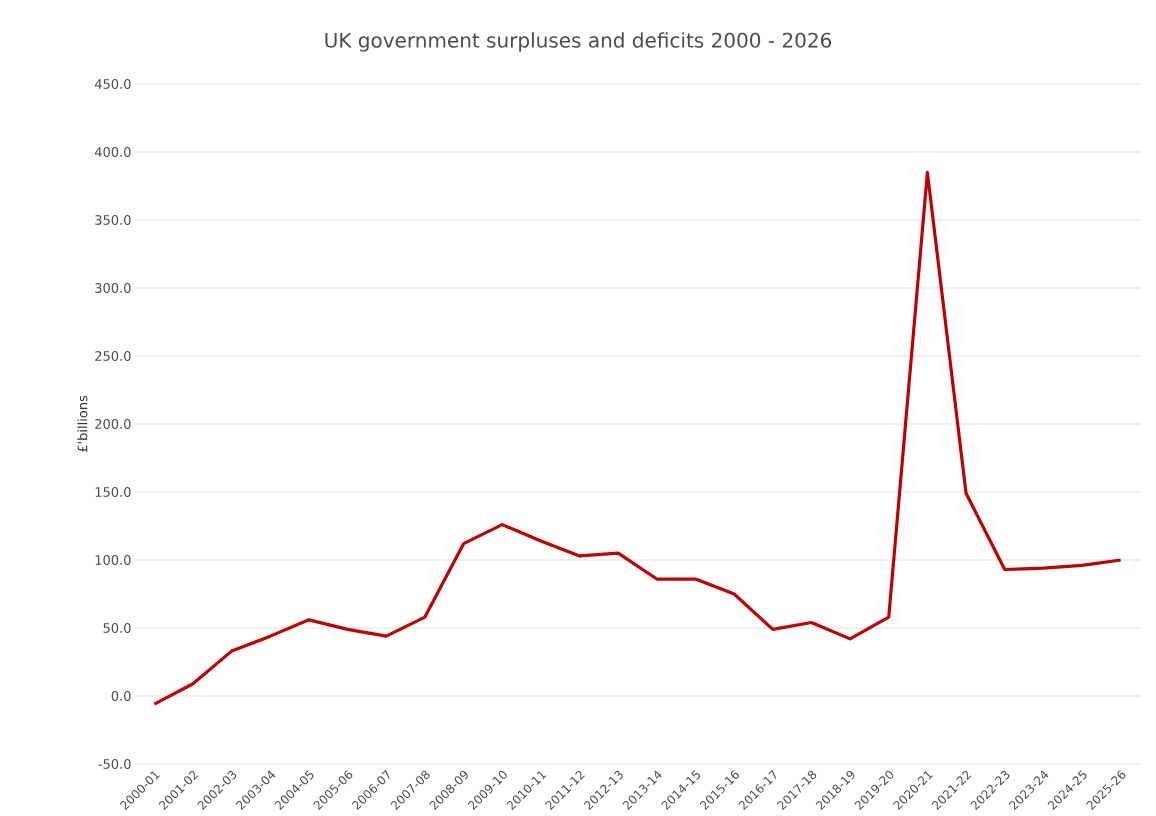 The image size is (1156, 816). I want to click on y-axis-title: £'billions, so click(82, 424).